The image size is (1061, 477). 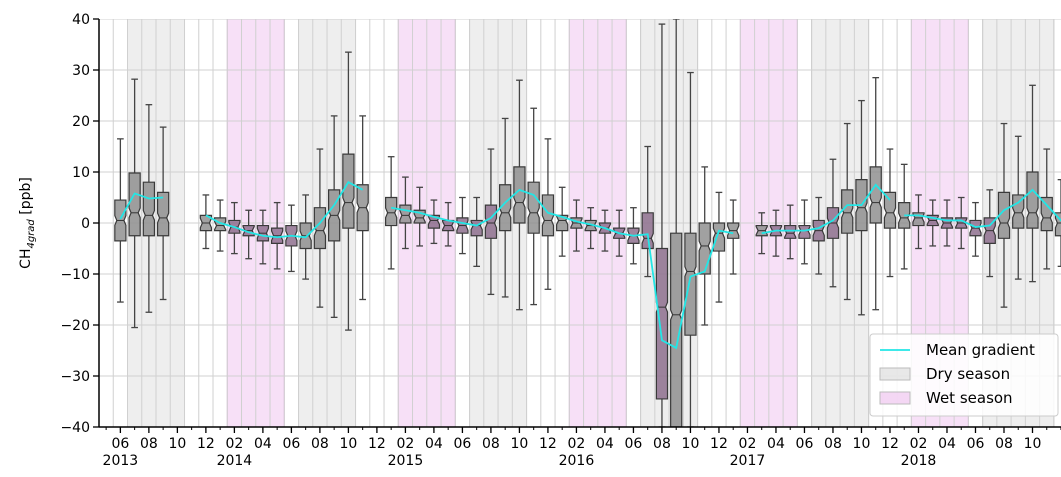 I want to click on legend-entry: Wet season, so click(x=946, y=398).